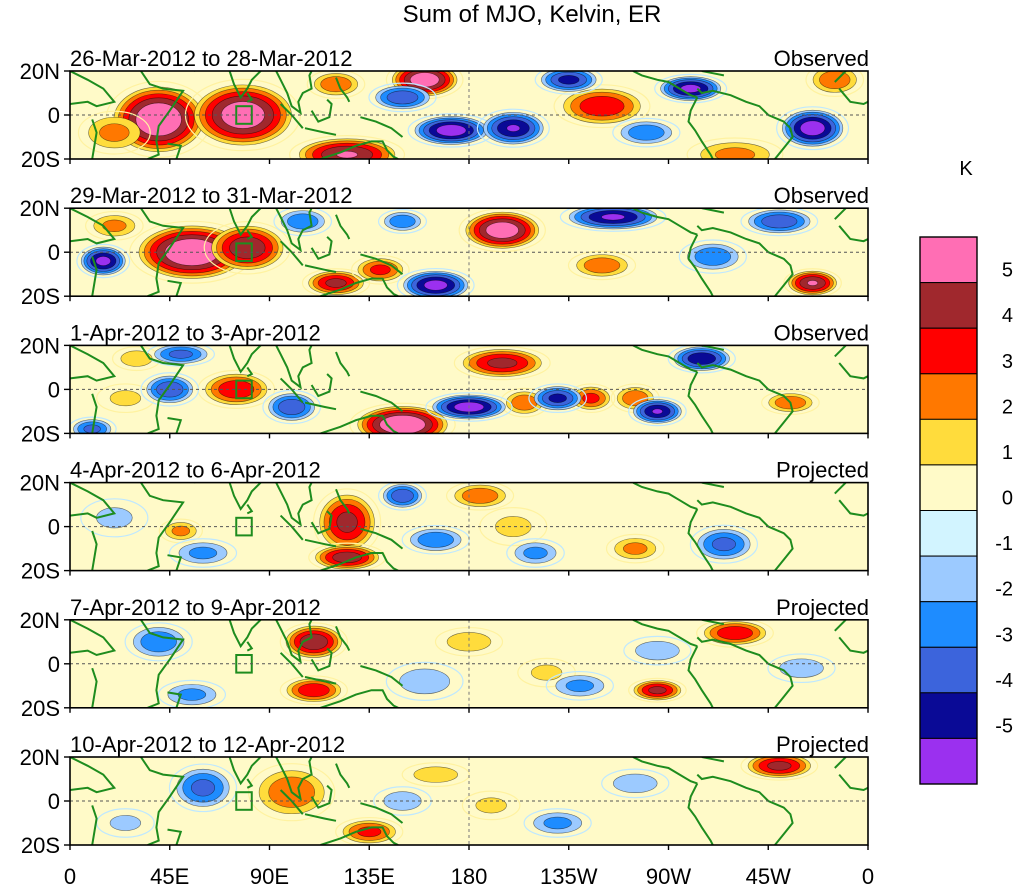 Image resolution: width=1015 pixels, height=889 pixels. Describe the element at coordinates (269, 876) in the screenshot. I see `x-tick-label: 90E` at that location.